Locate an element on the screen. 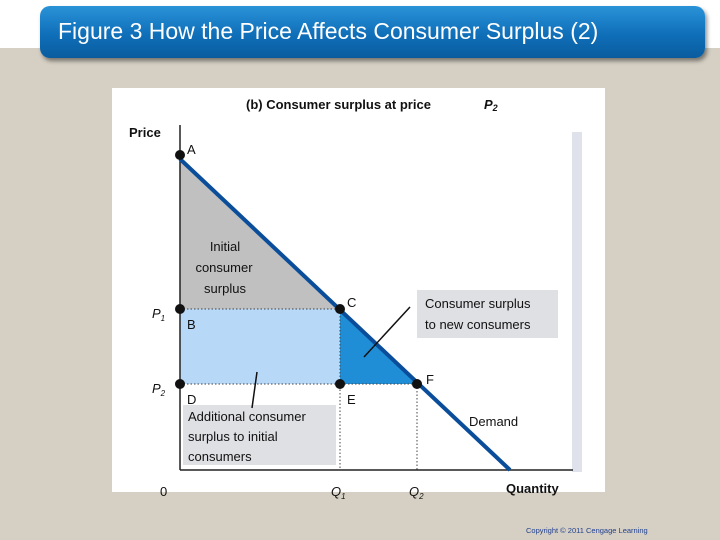  new-consumers-label-line2: to new consumers is located at coordinates (478, 324).